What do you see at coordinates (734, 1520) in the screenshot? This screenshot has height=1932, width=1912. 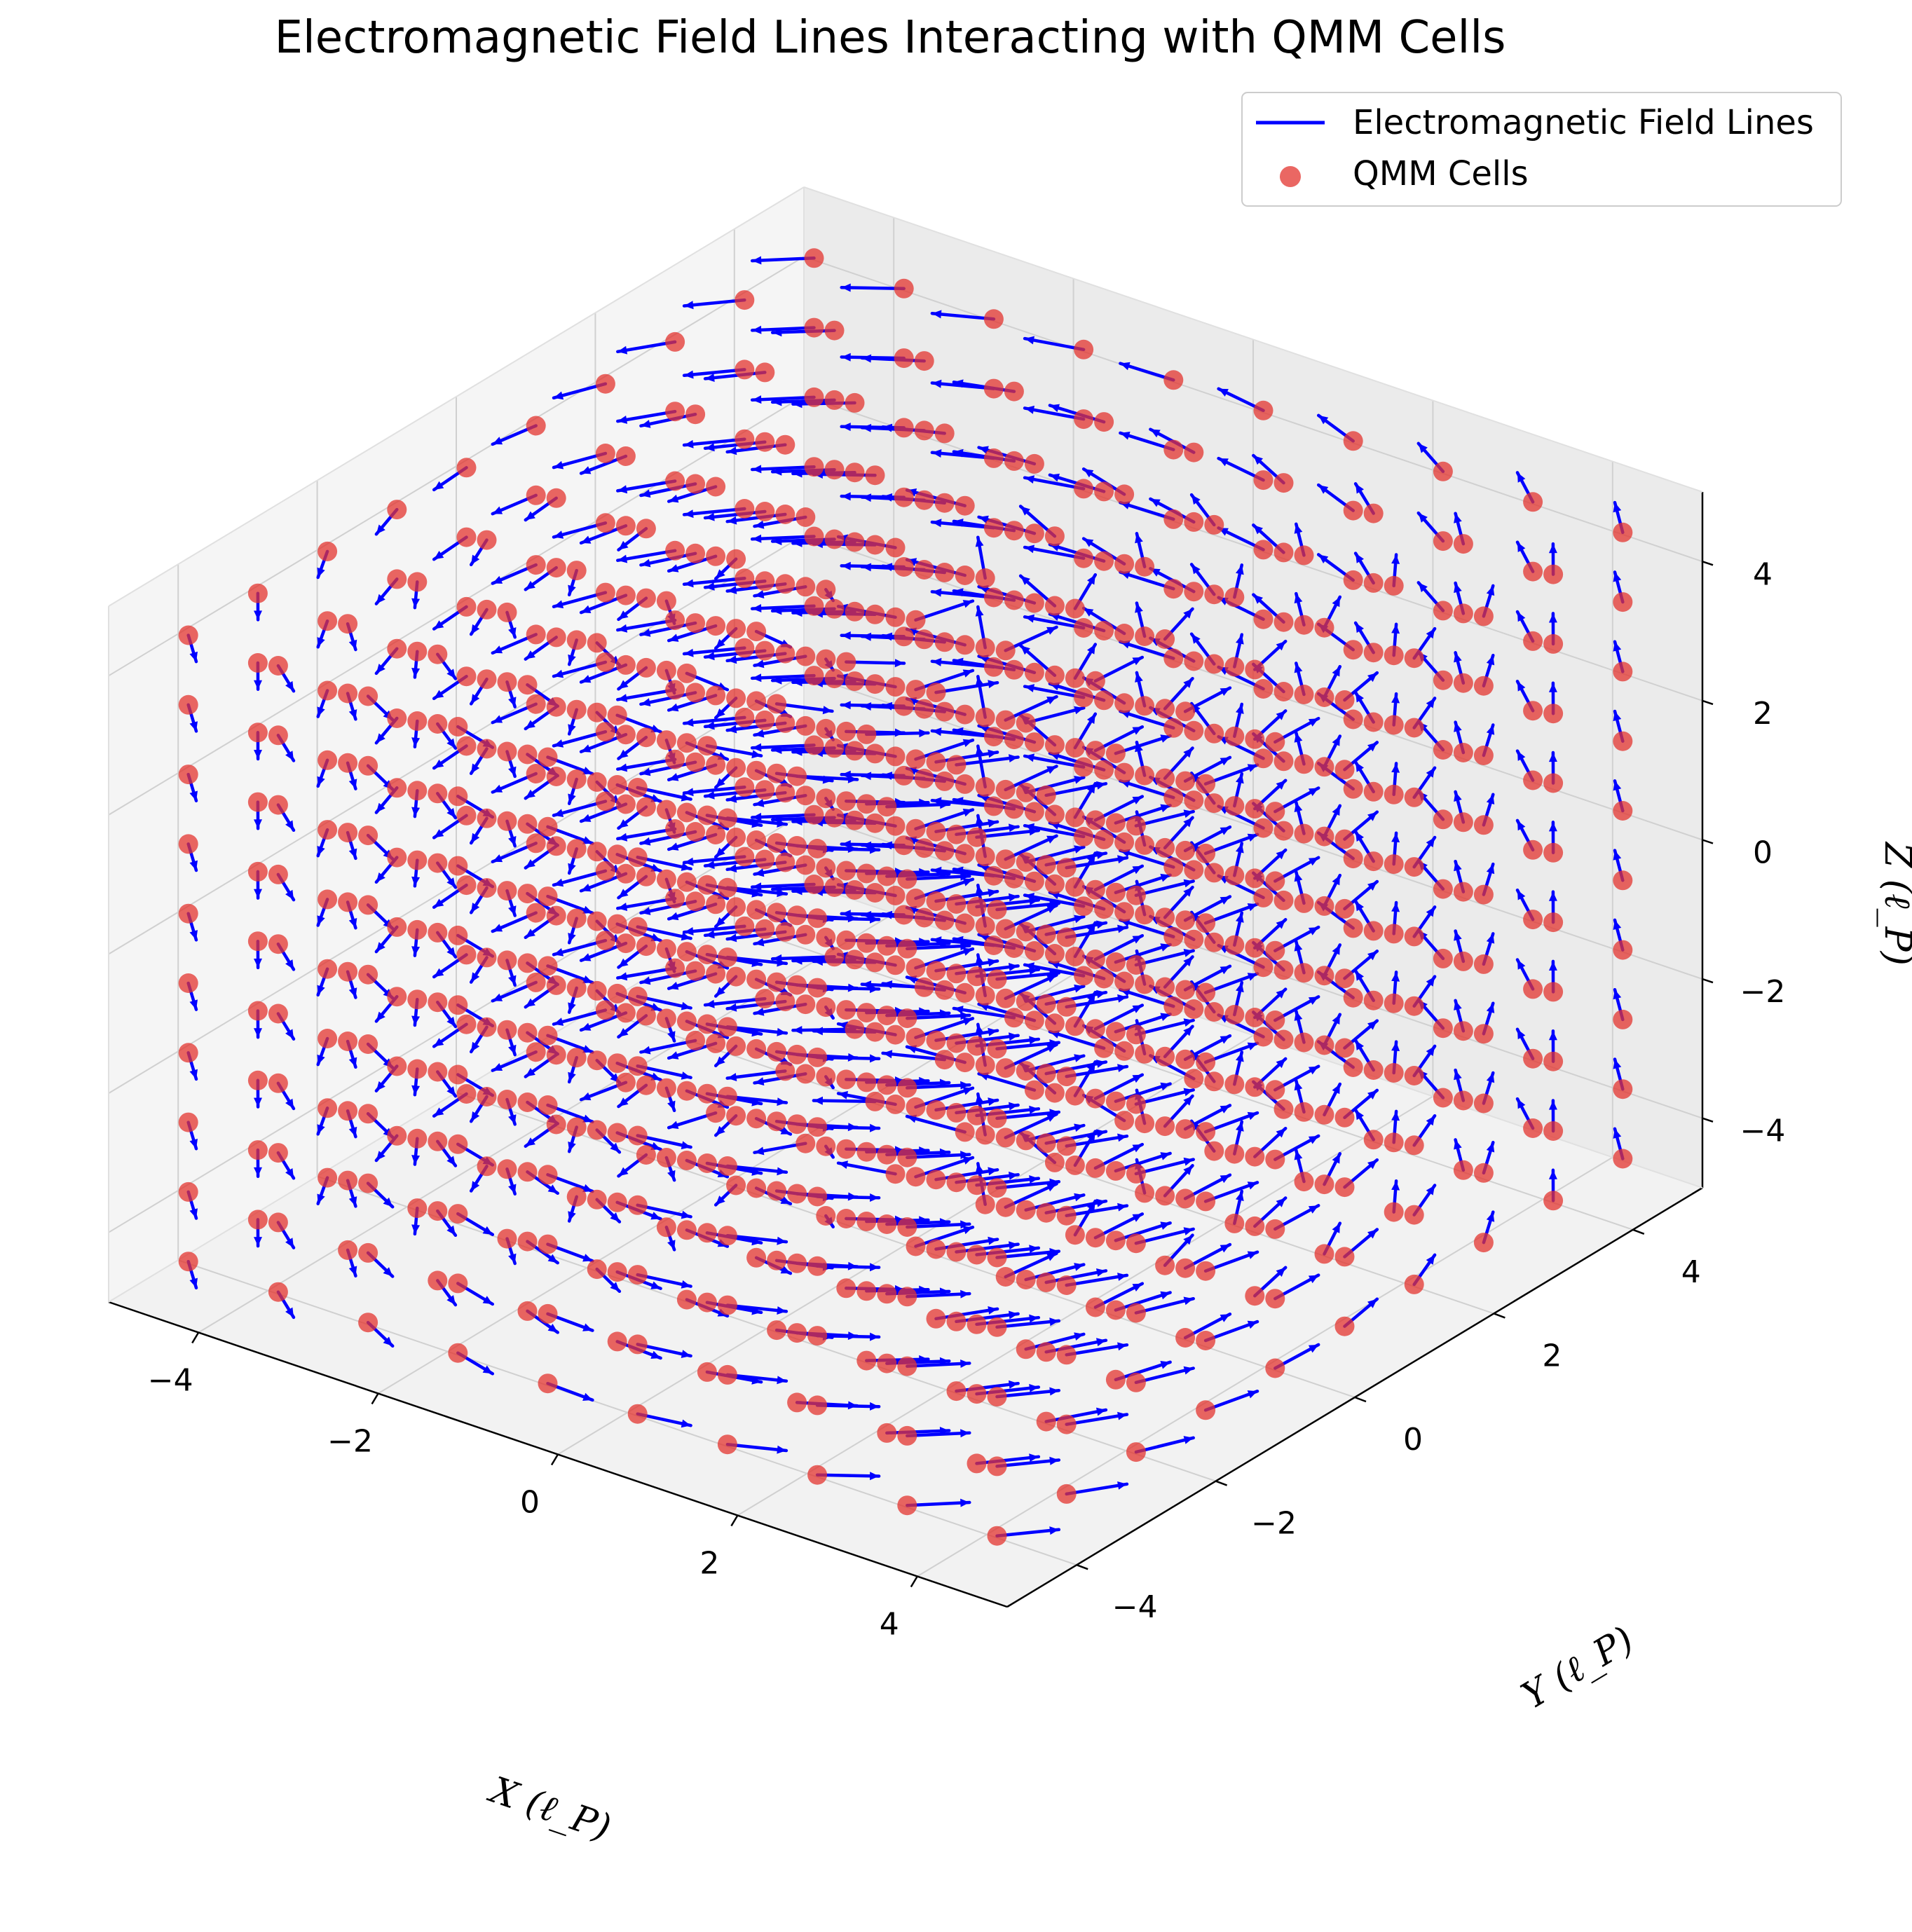 I see `x-tick-mark` at bounding box center [734, 1520].